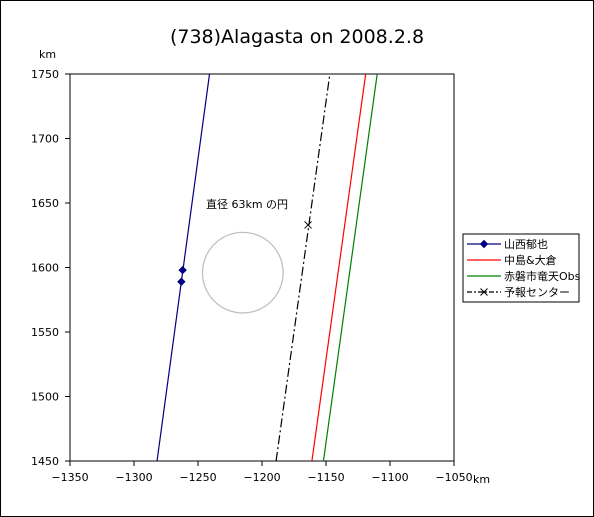 This screenshot has width=594, height=517. Describe the element at coordinates (297, 37) in the screenshot. I see `chart-title: (738)Alagasta on 2008.2.8` at that location.